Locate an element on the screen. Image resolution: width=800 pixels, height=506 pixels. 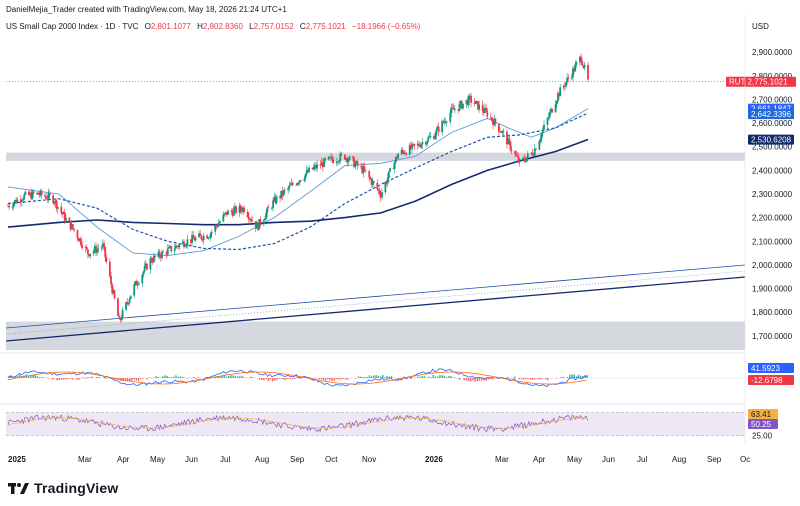
rsi-band is located at coordinates (375, 424).